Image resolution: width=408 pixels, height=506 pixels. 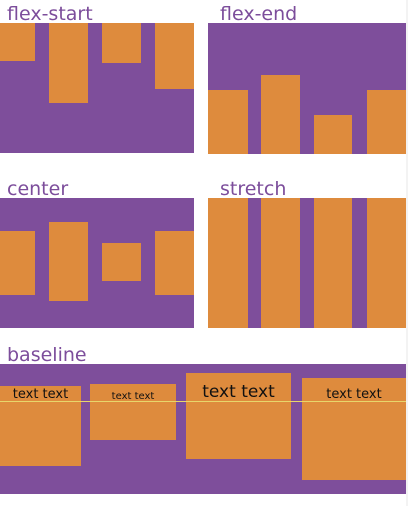 What do you see at coordinates (97, 263) in the screenshot?
I see `center-container` at bounding box center [97, 263].